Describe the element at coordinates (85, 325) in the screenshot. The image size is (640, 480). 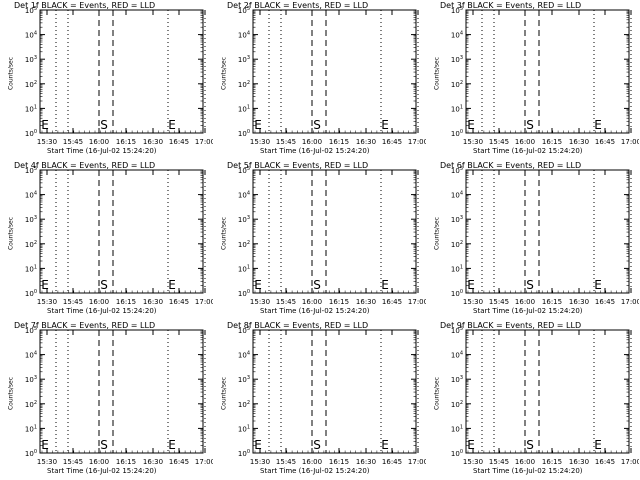
I see `plot-title: Det 7f BLACK = Events, RED = LLD` at that location.